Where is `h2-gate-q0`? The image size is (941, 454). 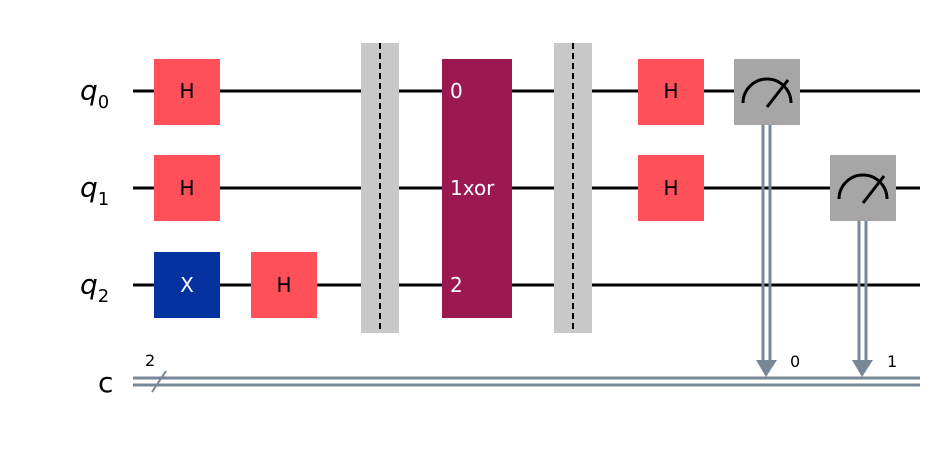 h2-gate-q0 is located at coordinates (671, 92).